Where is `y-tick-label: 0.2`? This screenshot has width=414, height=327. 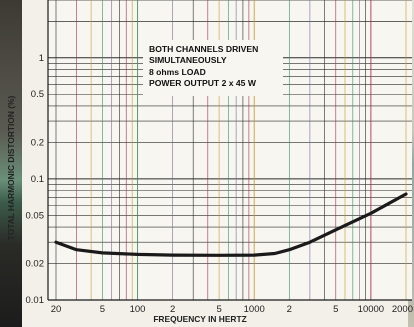 y-tick-label: 0.2 is located at coordinates (37, 142).